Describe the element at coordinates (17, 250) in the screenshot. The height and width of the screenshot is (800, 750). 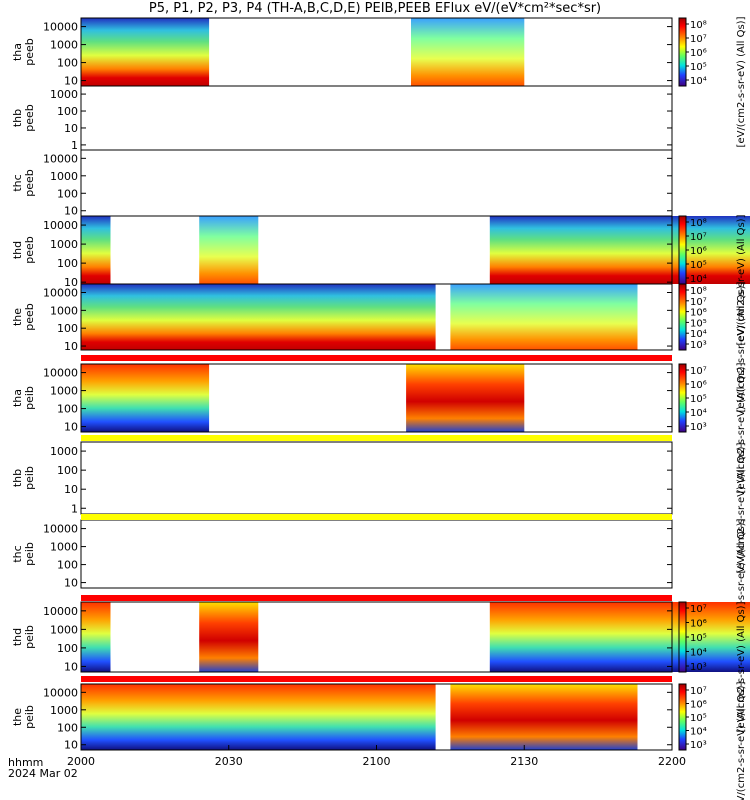
I see `y-axis-label-probe: thd` at that location.